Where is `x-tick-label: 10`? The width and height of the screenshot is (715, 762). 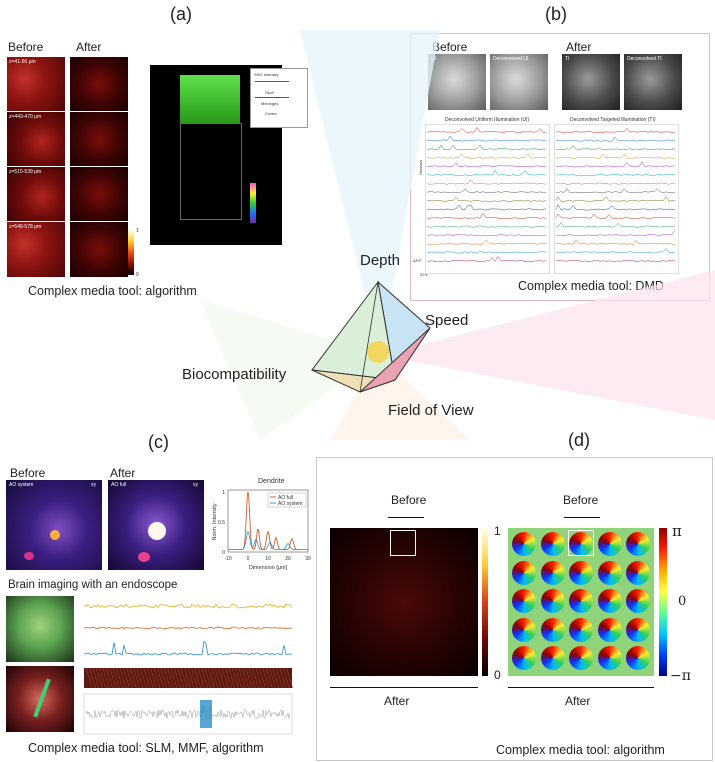 x-tick-label: 10 is located at coordinates (268, 559).